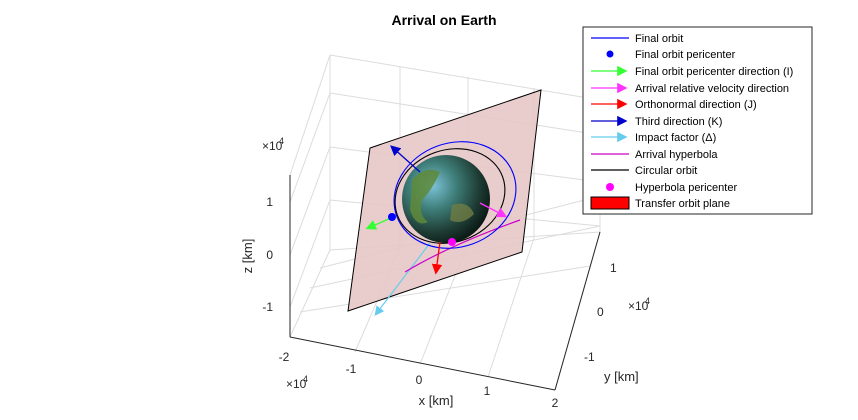 This screenshot has height=420, width=858. I want to click on x-axis-label: x [km], so click(436, 400).